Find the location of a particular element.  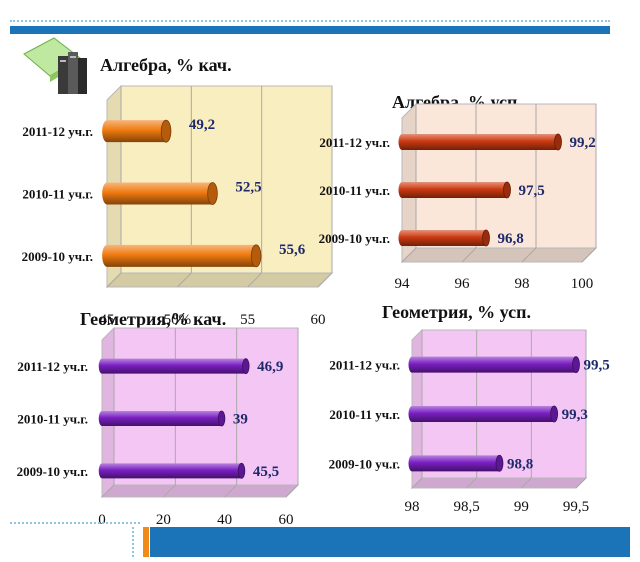

x-tick-label: 94 is located at coordinates (403, 284).